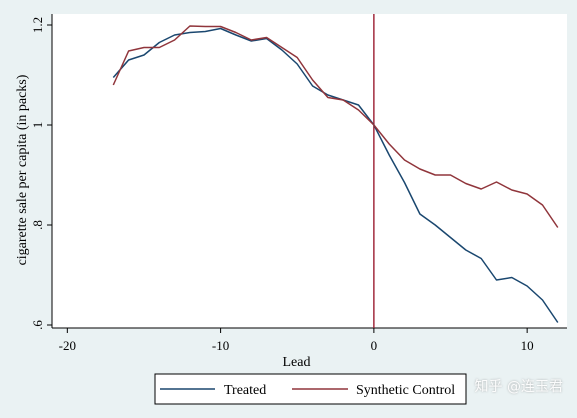 The height and width of the screenshot is (418, 577). I want to click on y-tick-label: .8, so click(37, 225).